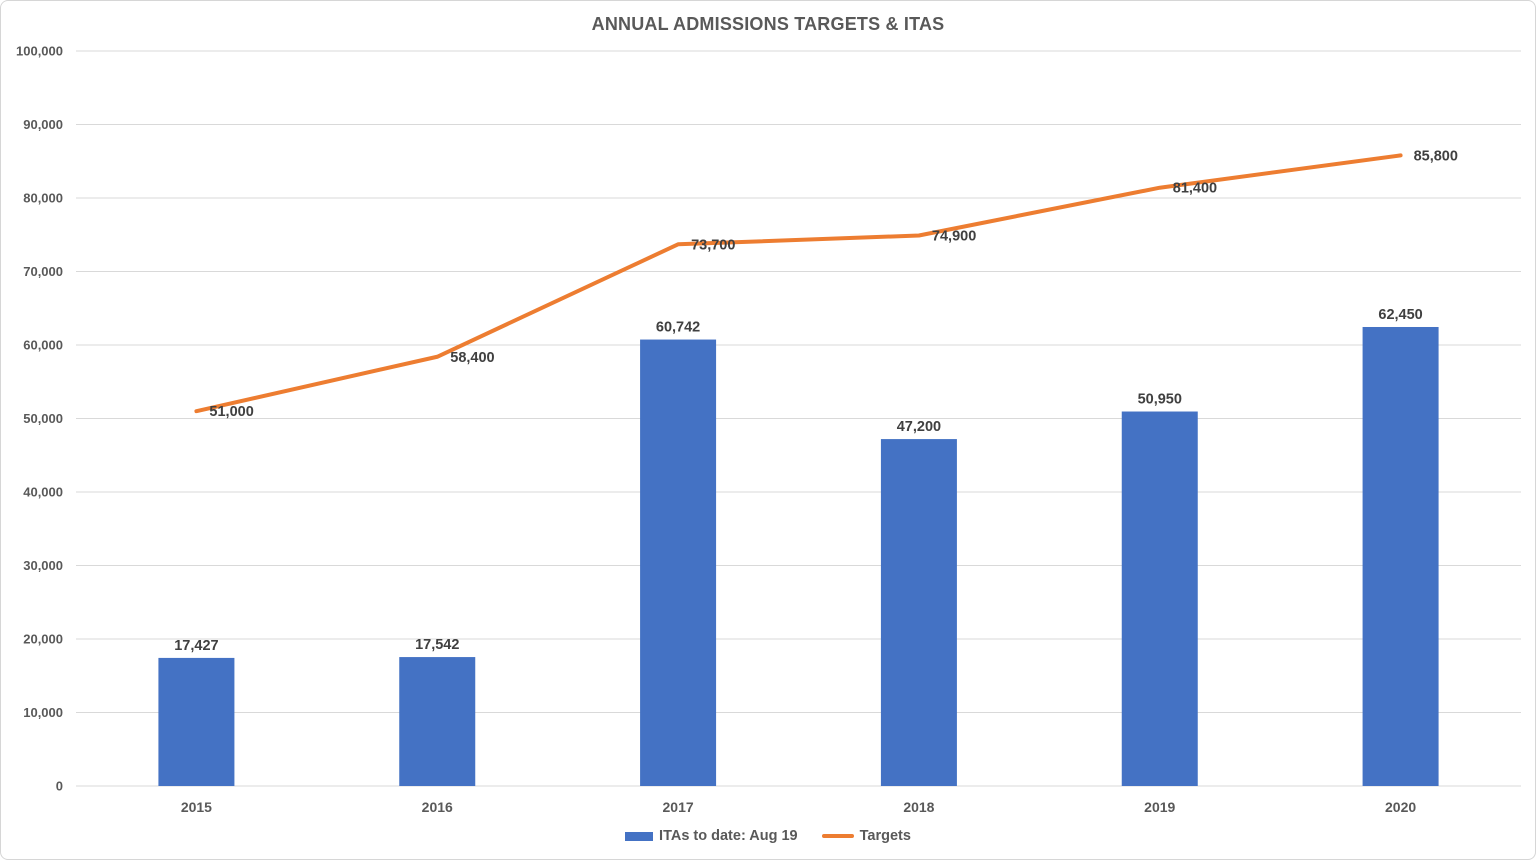 This screenshot has height=860, width=1536. What do you see at coordinates (1436, 156) in the screenshot?
I see `line-value-label: 85,800` at bounding box center [1436, 156].